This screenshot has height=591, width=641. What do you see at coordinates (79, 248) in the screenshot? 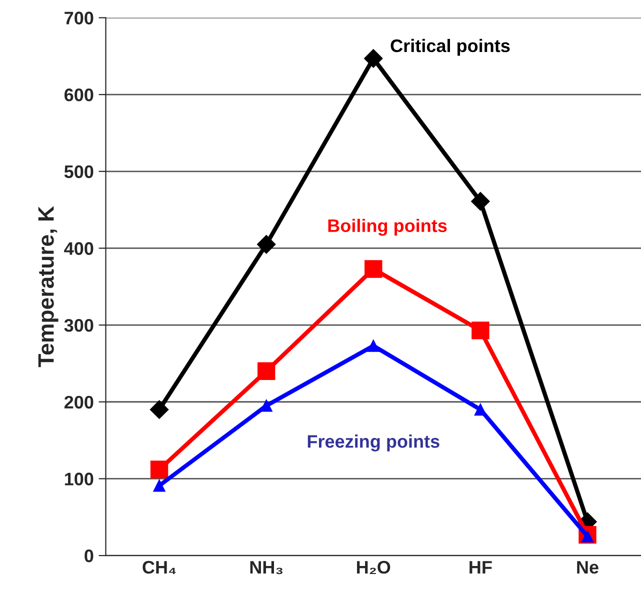
I see `y-tick-label: 400` at bounding box center [79, 248].